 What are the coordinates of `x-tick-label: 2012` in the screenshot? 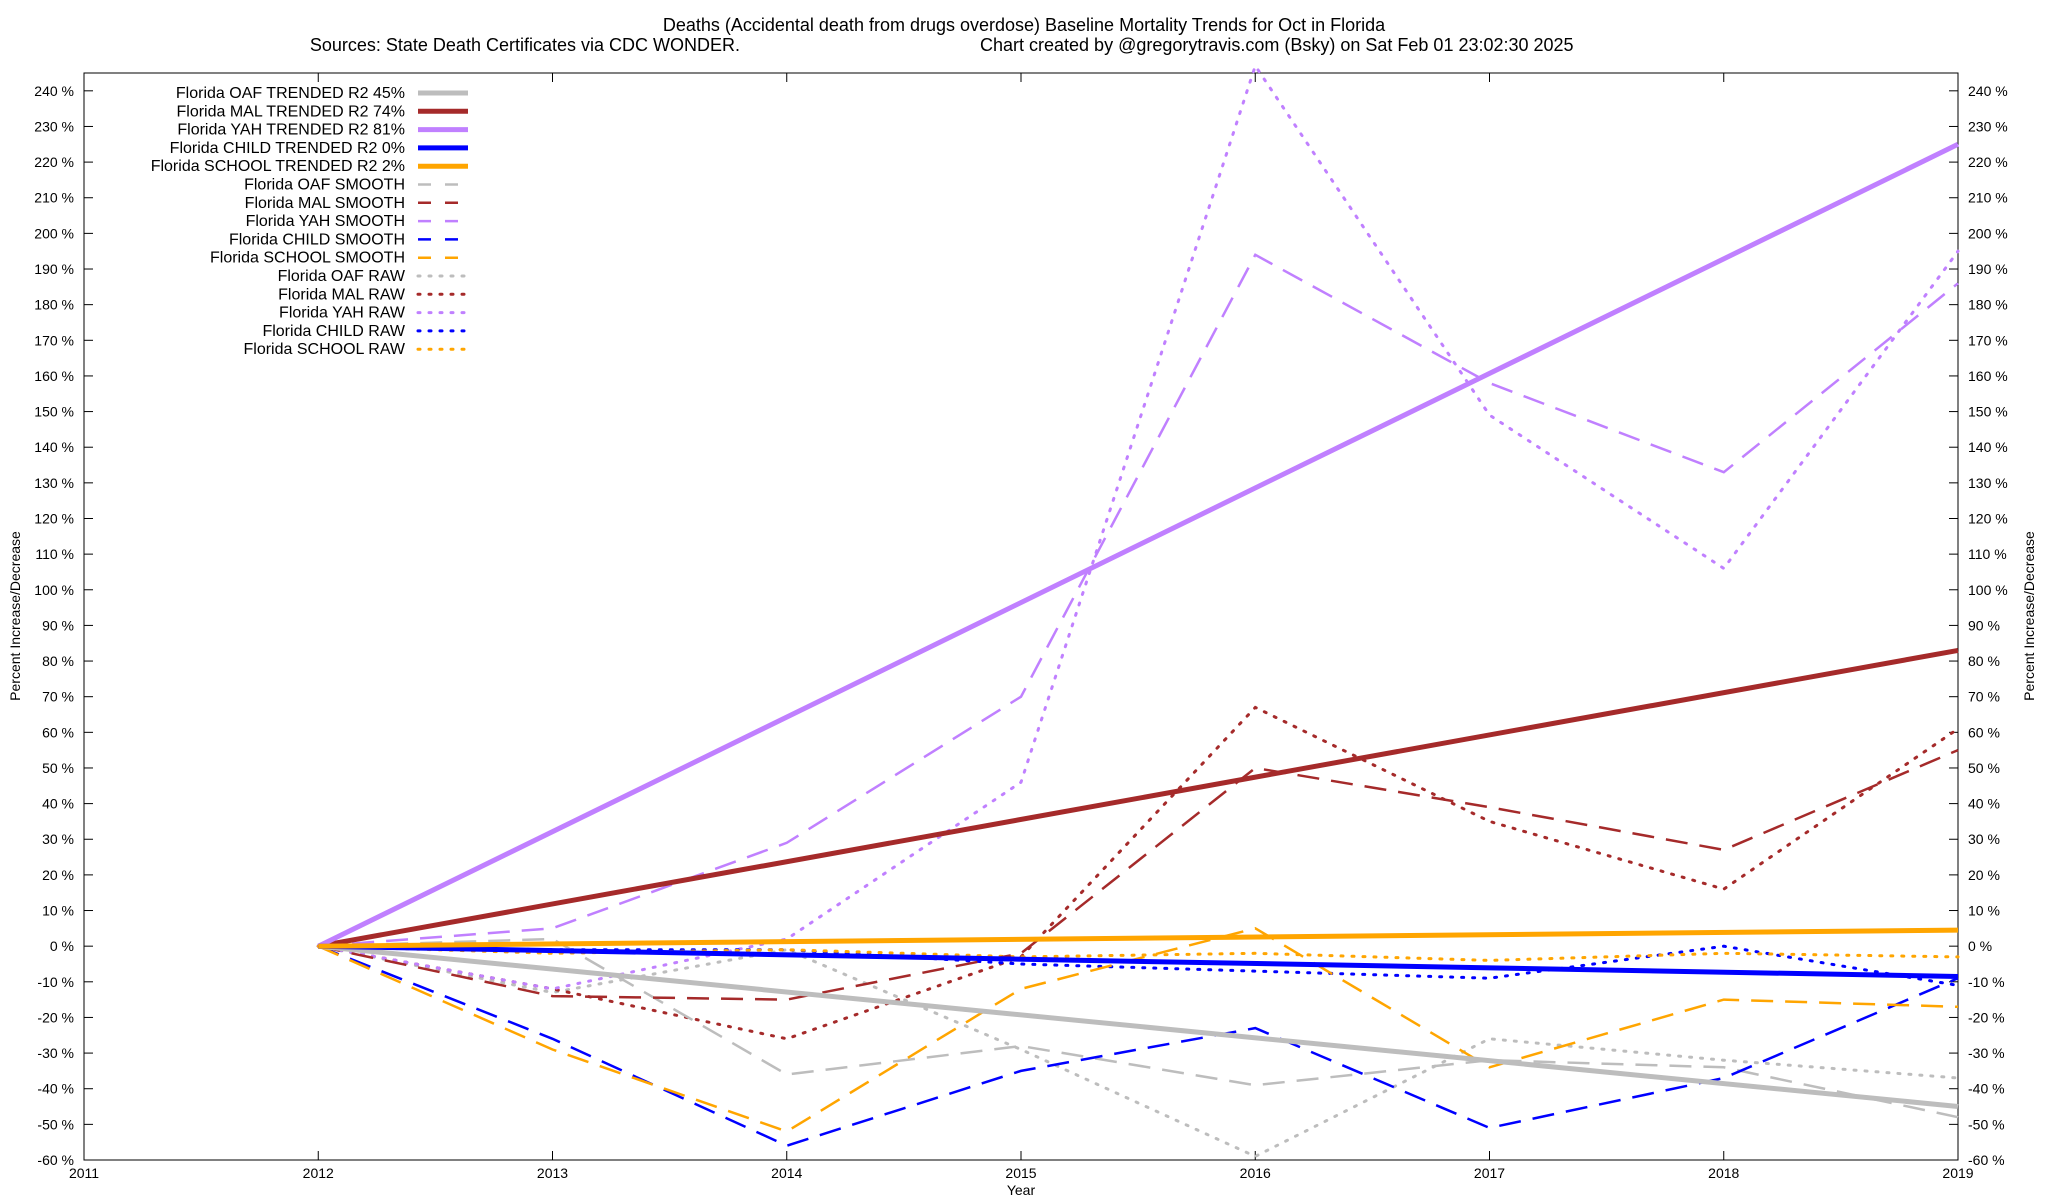 It's located at (318, 1173).